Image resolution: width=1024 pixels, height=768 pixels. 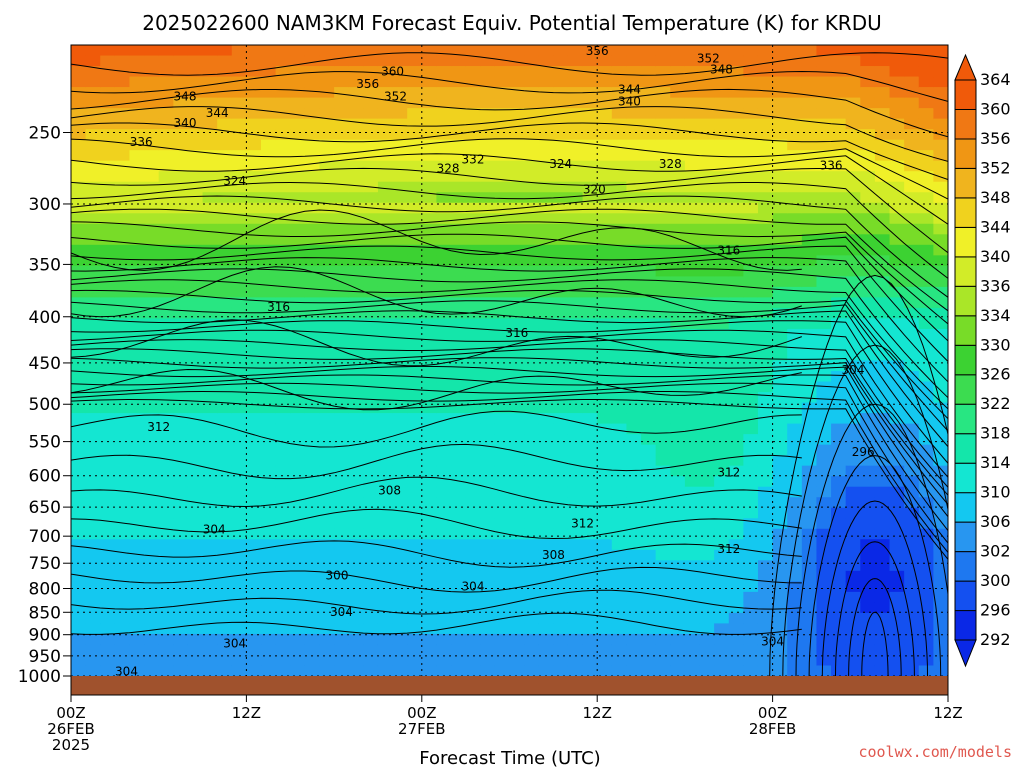 I want to click on contour-label: 336, so click(x=831, y=166).